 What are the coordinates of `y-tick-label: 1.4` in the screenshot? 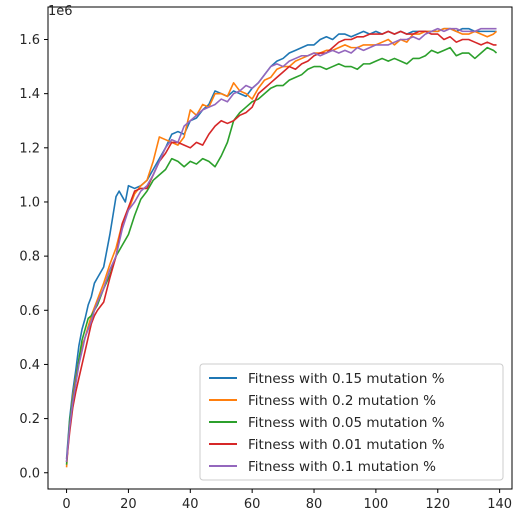 It's located at (29, 94).